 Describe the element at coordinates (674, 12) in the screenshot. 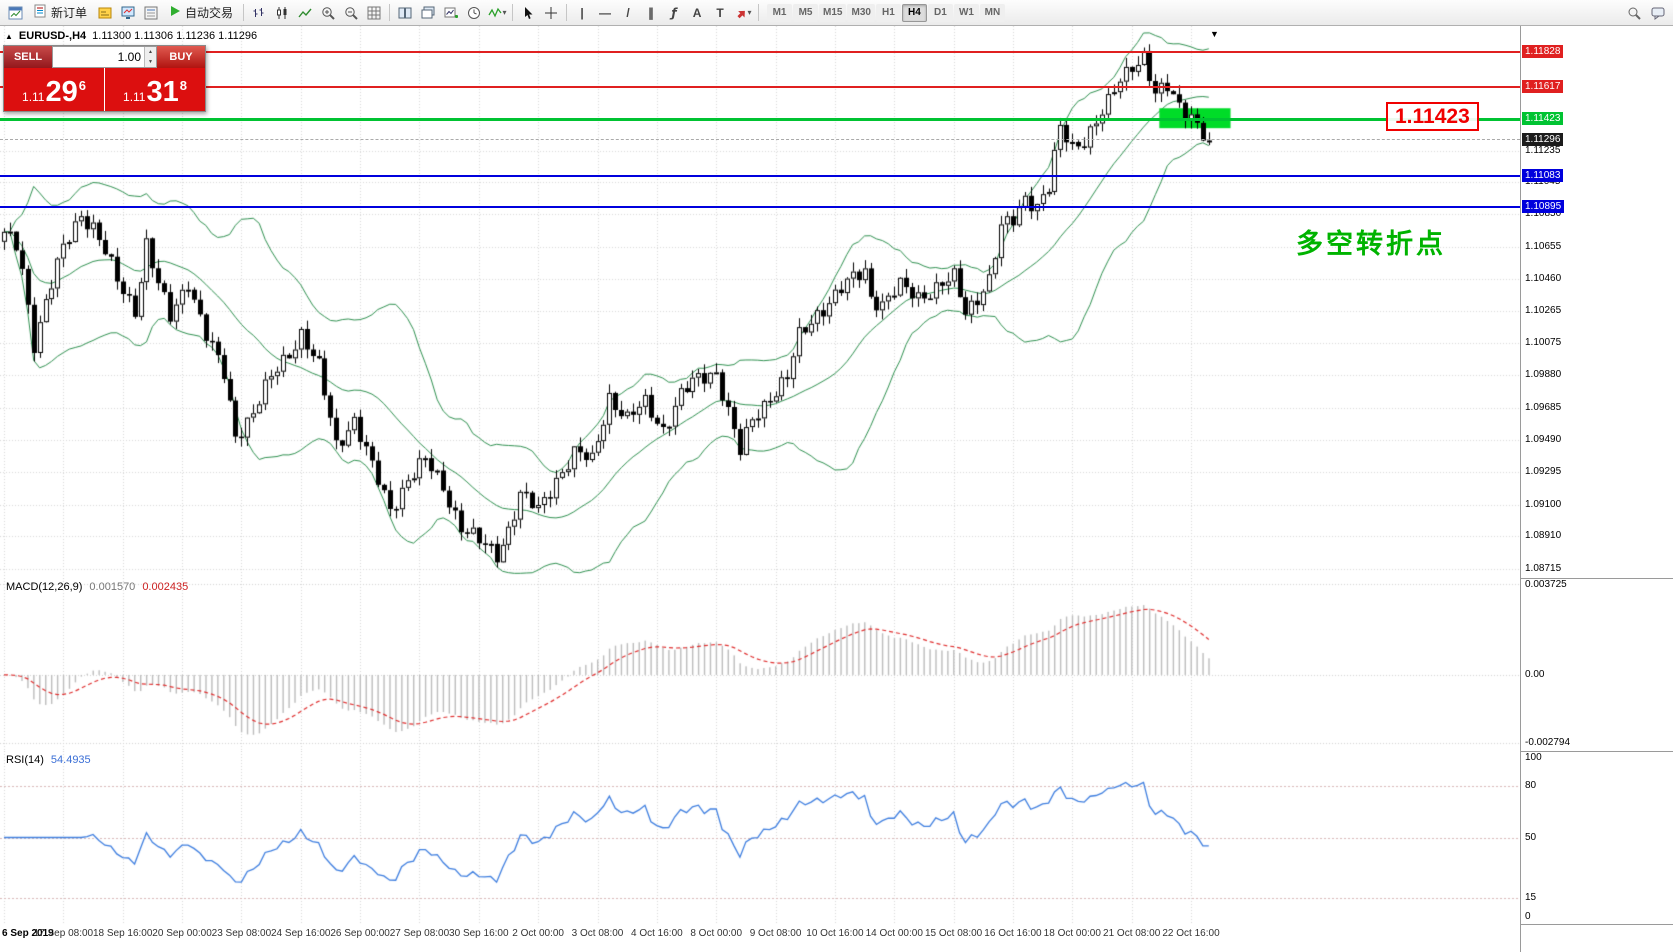

I see `fibonacci-icon: ƒ` at that location.